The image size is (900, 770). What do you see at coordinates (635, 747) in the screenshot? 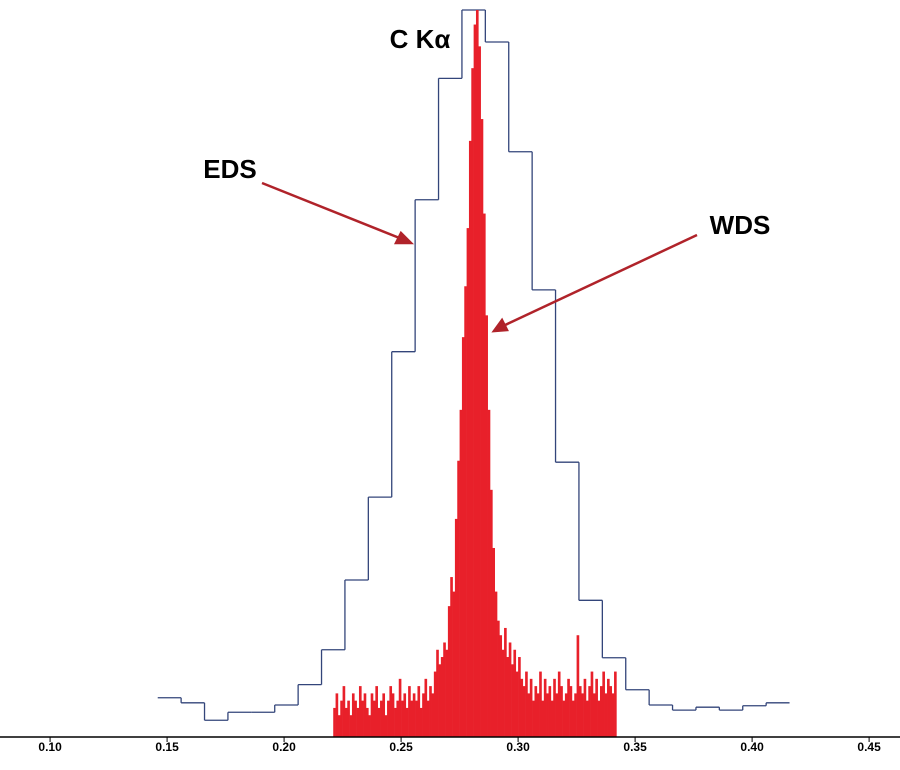
I see `x-tick-label: 0.35` at bounding box center [635, 747].